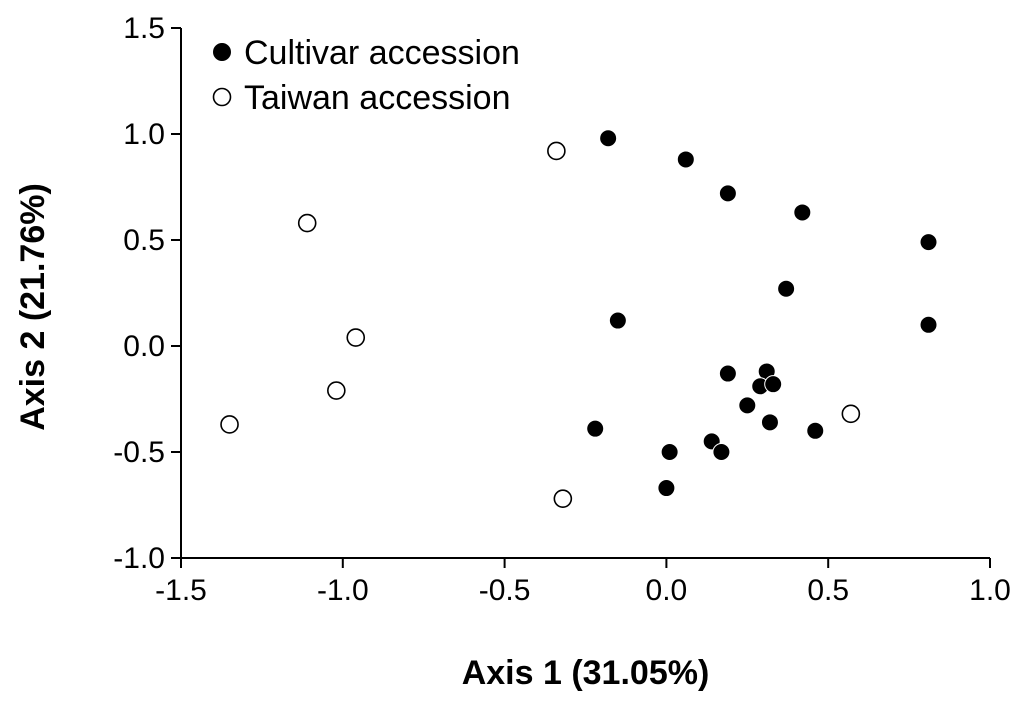 This screenshot has width=1024, height=709. I want to click on legend-marker-cultivar, so click(222, 52).